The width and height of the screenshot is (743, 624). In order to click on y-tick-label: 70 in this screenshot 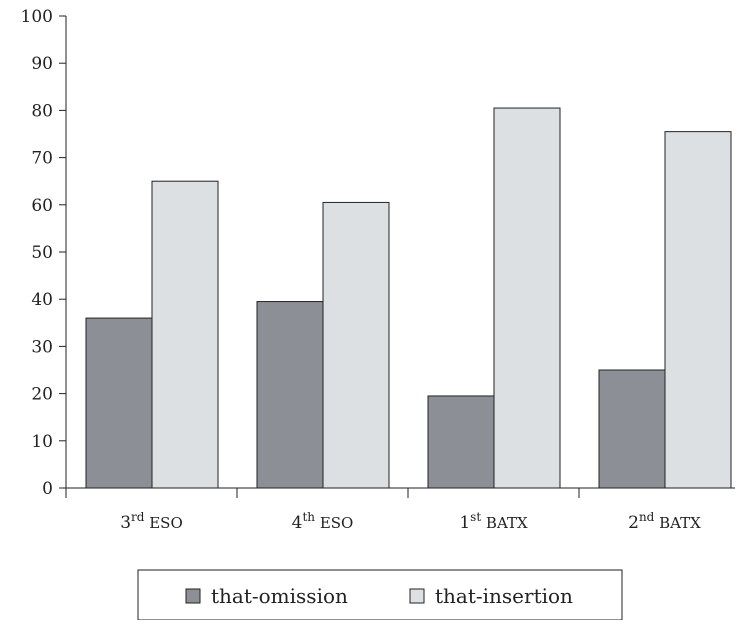, I will do `click(42, 159)`.